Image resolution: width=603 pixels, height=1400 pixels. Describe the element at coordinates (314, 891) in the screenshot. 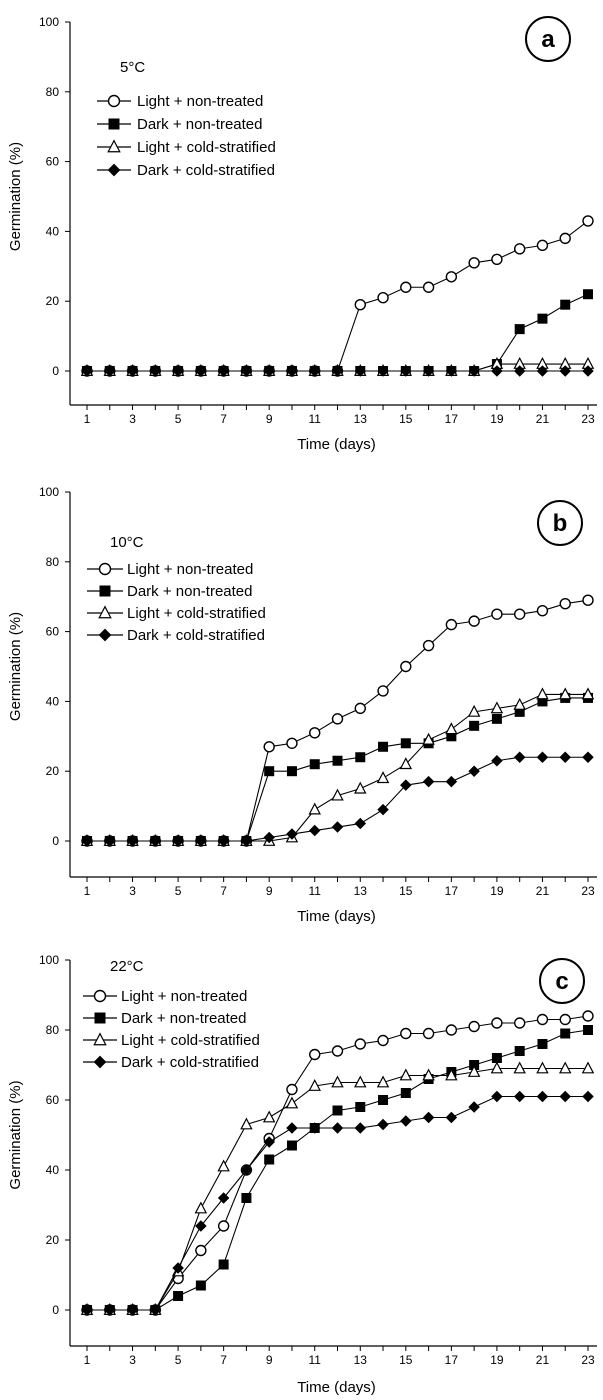

I see `x-tick-label: 11` at that location.